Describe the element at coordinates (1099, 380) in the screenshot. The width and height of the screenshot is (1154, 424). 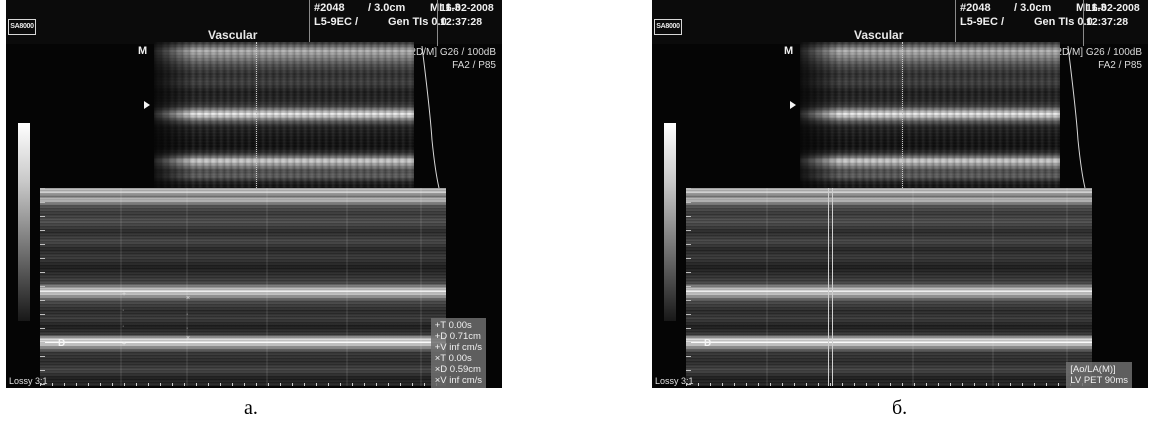
I see `measurement-line: LV PET 90ms` at that location.